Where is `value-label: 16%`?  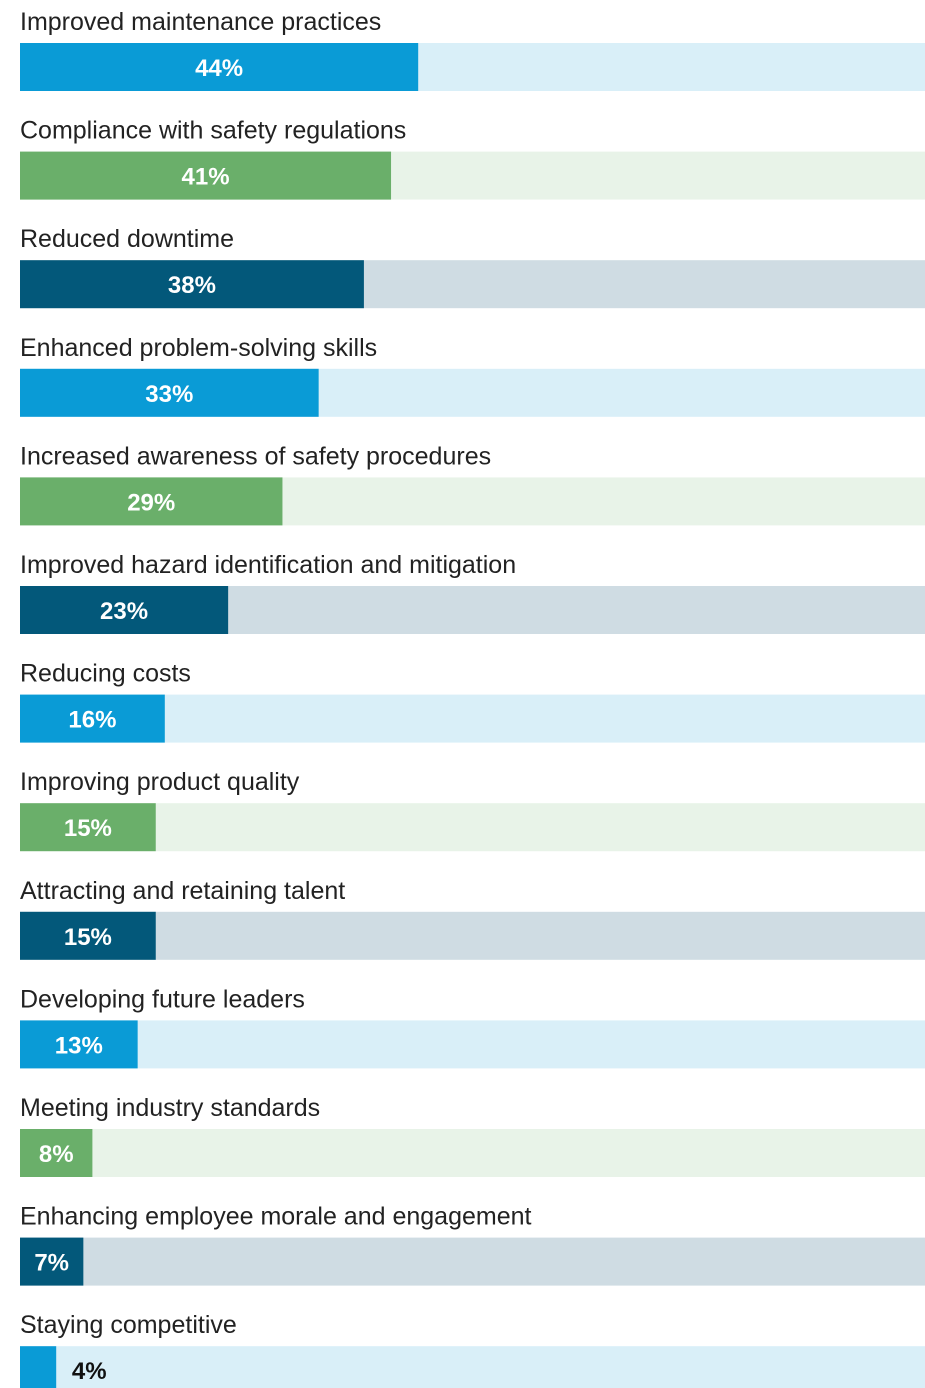 value-label: 16% is located at coordinates (92, 720).